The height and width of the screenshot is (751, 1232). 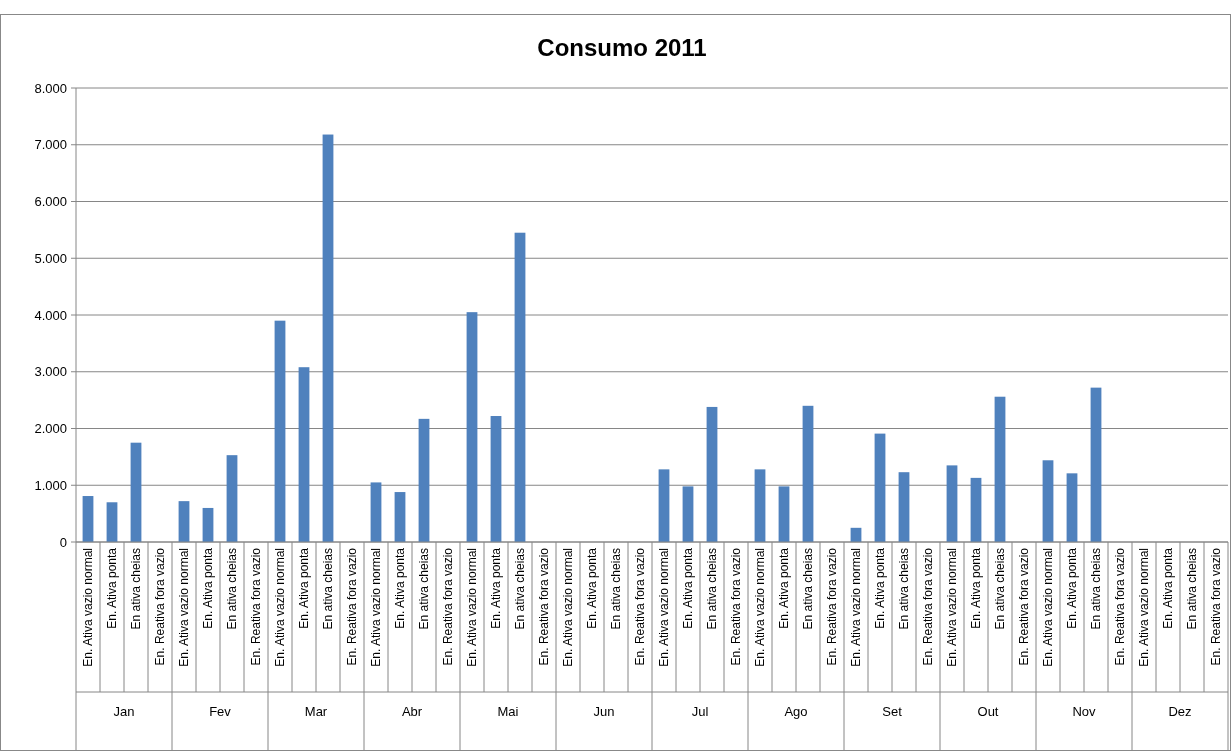 I want to click on y-tick-label: 7.000, so click(x=50, y=145).